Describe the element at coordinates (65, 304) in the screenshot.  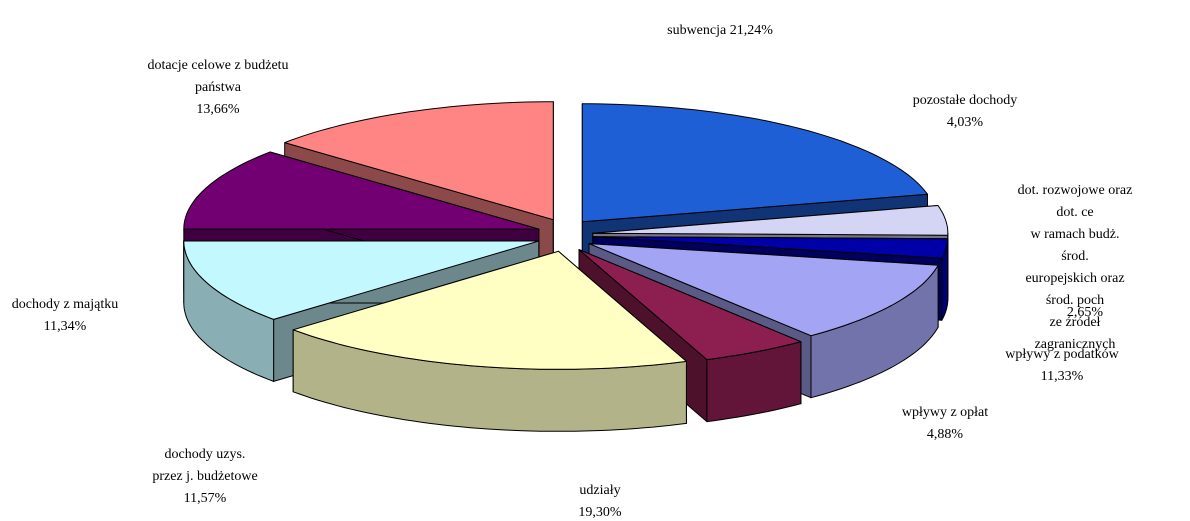
I see `category-label: dochody z majątku` at that location.